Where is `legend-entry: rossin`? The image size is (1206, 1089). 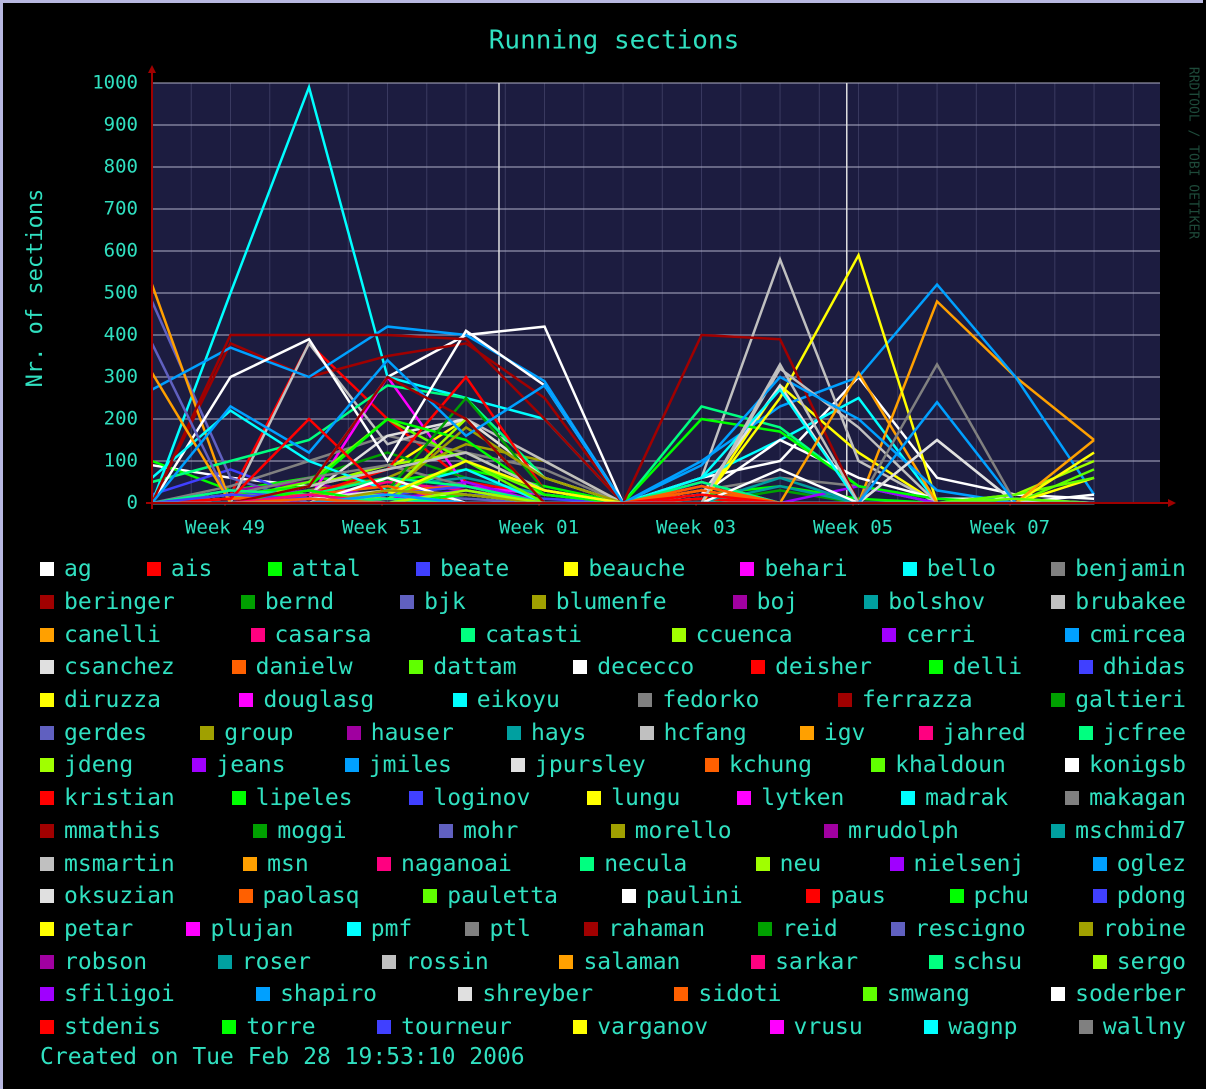 legend-entry: rossin is located at coordinates (435, 961).